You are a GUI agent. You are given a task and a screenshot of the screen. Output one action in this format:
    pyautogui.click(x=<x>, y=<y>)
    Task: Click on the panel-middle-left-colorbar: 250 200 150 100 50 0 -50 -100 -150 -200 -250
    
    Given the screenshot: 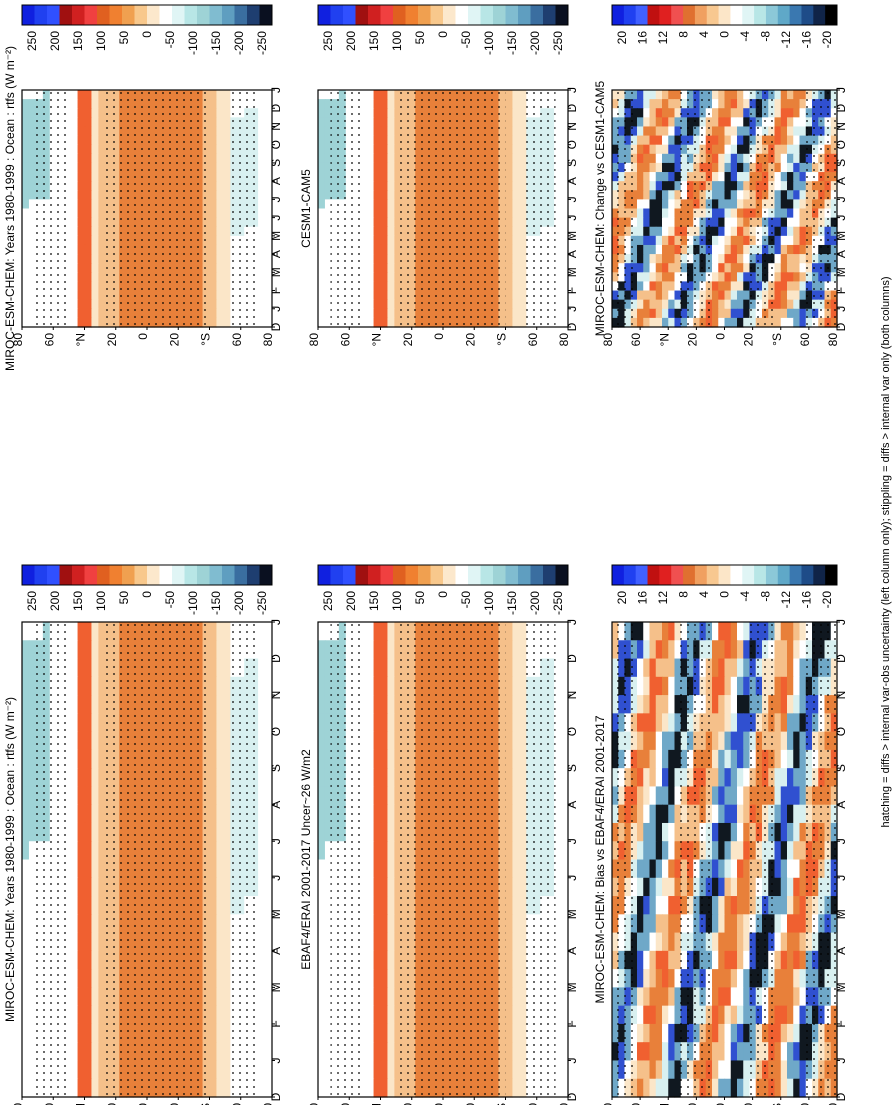 What is the action you would take?
    pyautogui.click(x=443, y=589)
    